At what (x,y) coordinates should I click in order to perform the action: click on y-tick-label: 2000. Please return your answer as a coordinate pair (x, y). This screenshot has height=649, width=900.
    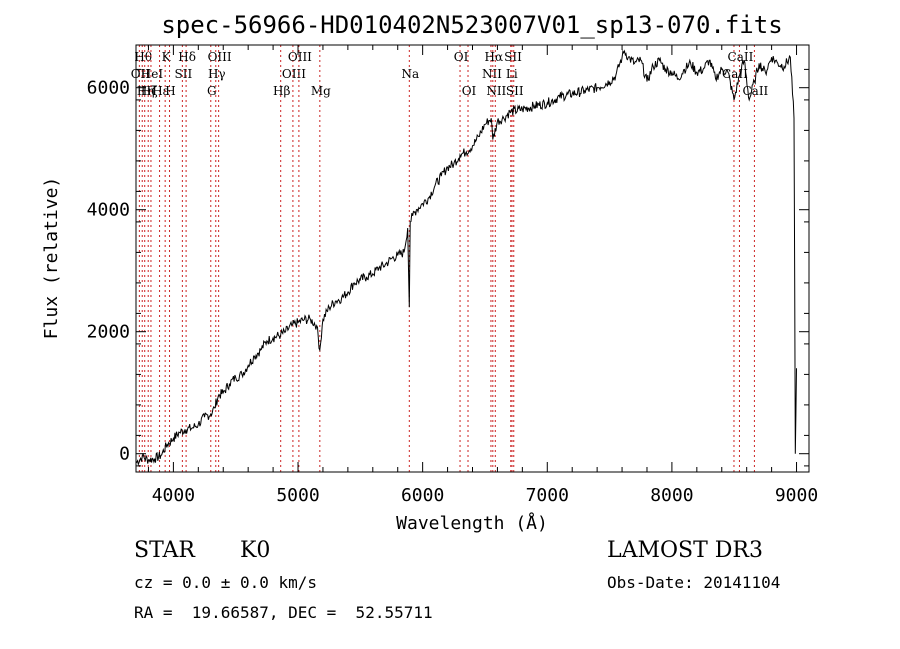
    Looking at the image, I should click on (108, 332).